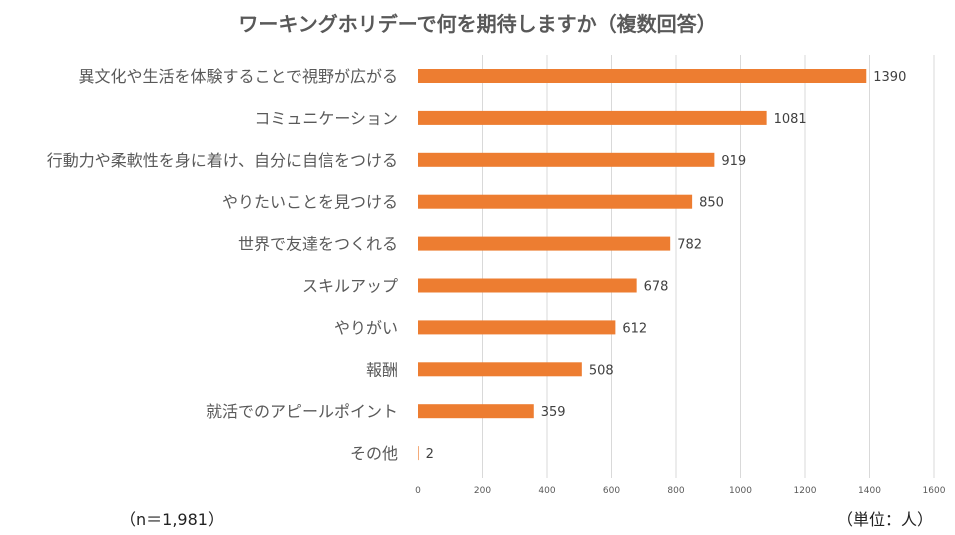  What do you see at coordinates (656, 287) in the screenshot?
I see `value-label: 678` at bounding box center [656, 287].